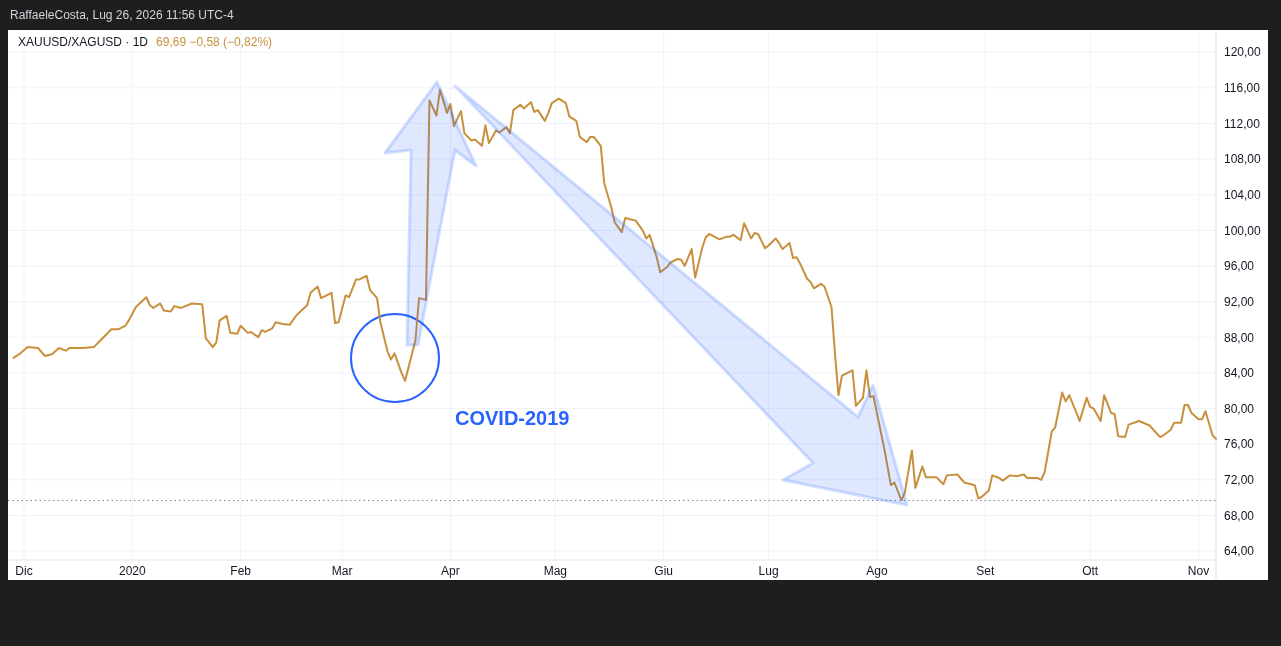  Describe the element at coordinates (985, 571) in the screenshot. I see `x-tick-label: Set` at that location.